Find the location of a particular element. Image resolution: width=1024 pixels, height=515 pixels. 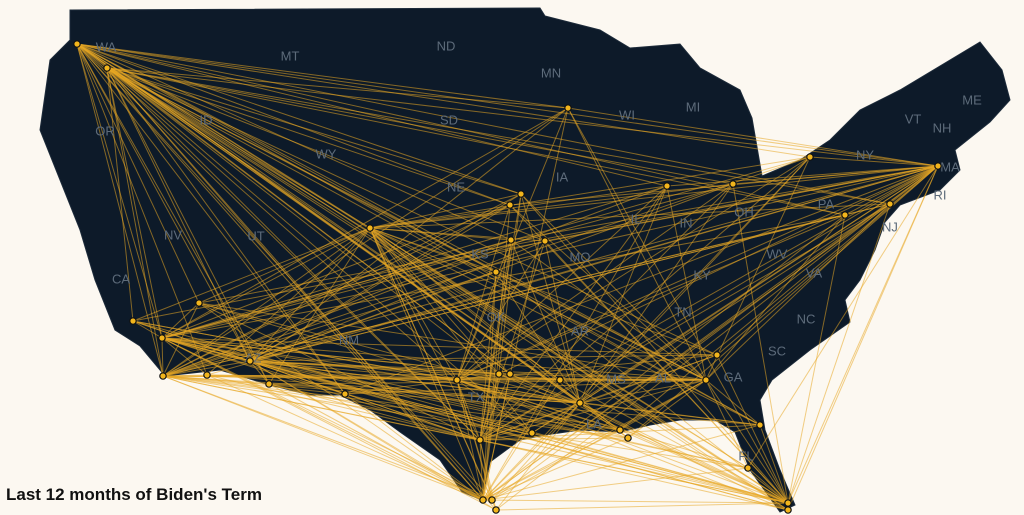

state-label: WV is located at coordinates (777, 253).